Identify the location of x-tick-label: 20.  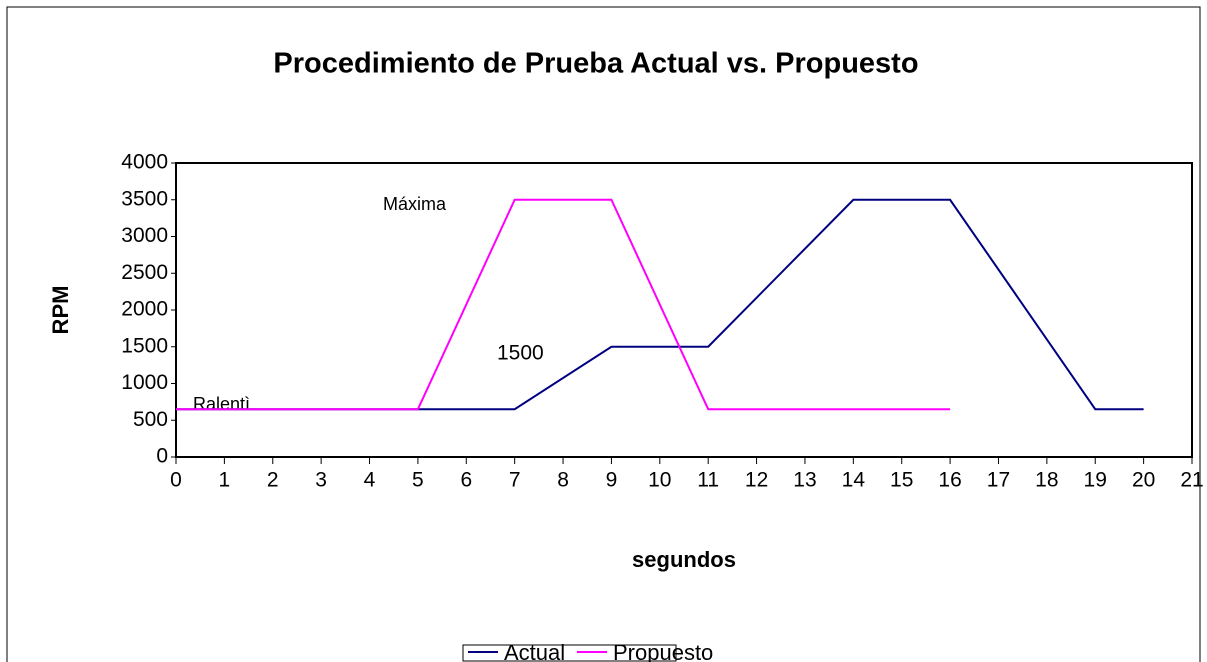
(1143, 480).